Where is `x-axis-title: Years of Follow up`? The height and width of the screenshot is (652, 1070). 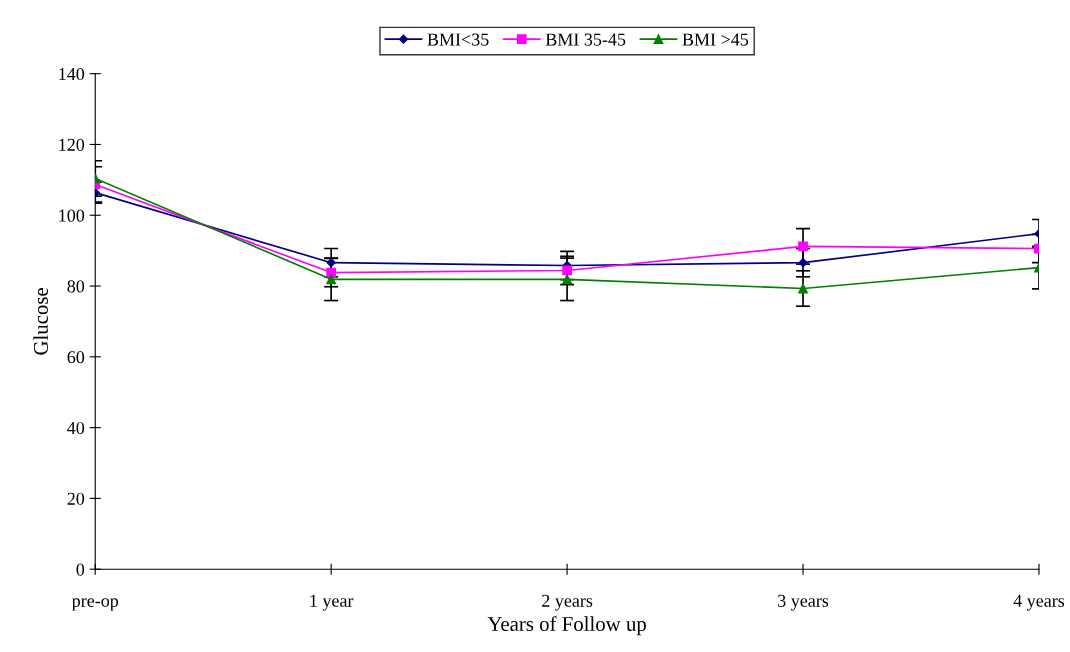 x-axis-title: Years of Follow up is located at coordinates (566, 626).